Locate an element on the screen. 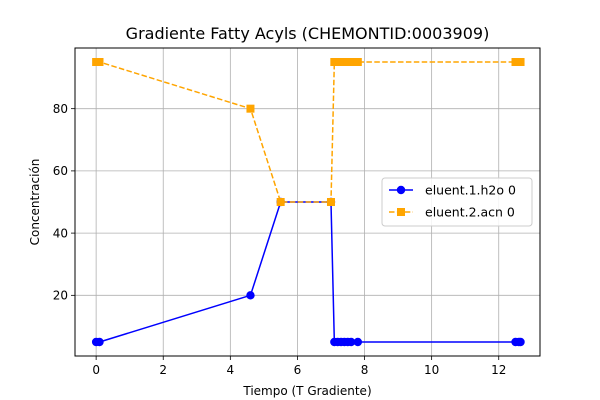 The image size is (600, 400). y-tick-label: 20 is located at coordinates (60, 296).